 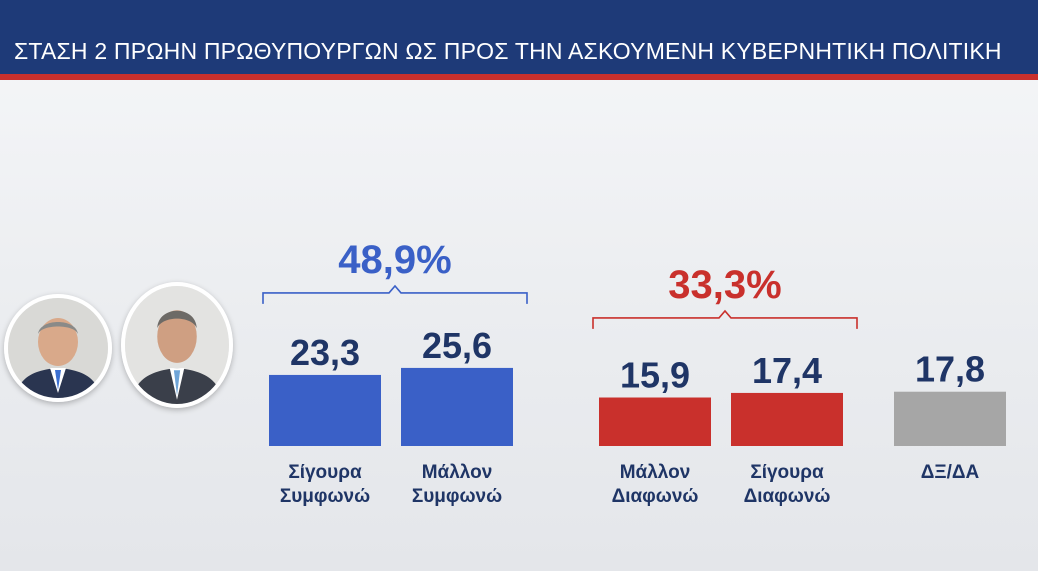 What do you see at coordinates (325, 484) in the screenshot?
I see `category-label-0: Σίγουρα Συμφωνώ` at bounding box center [325, 484].